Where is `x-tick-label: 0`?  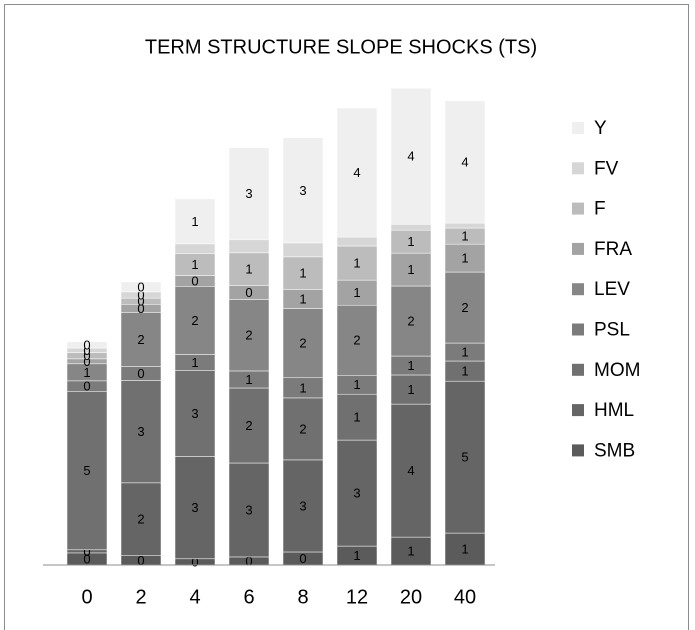
x-tick-label: 0 is located at coordinates (86, 597).